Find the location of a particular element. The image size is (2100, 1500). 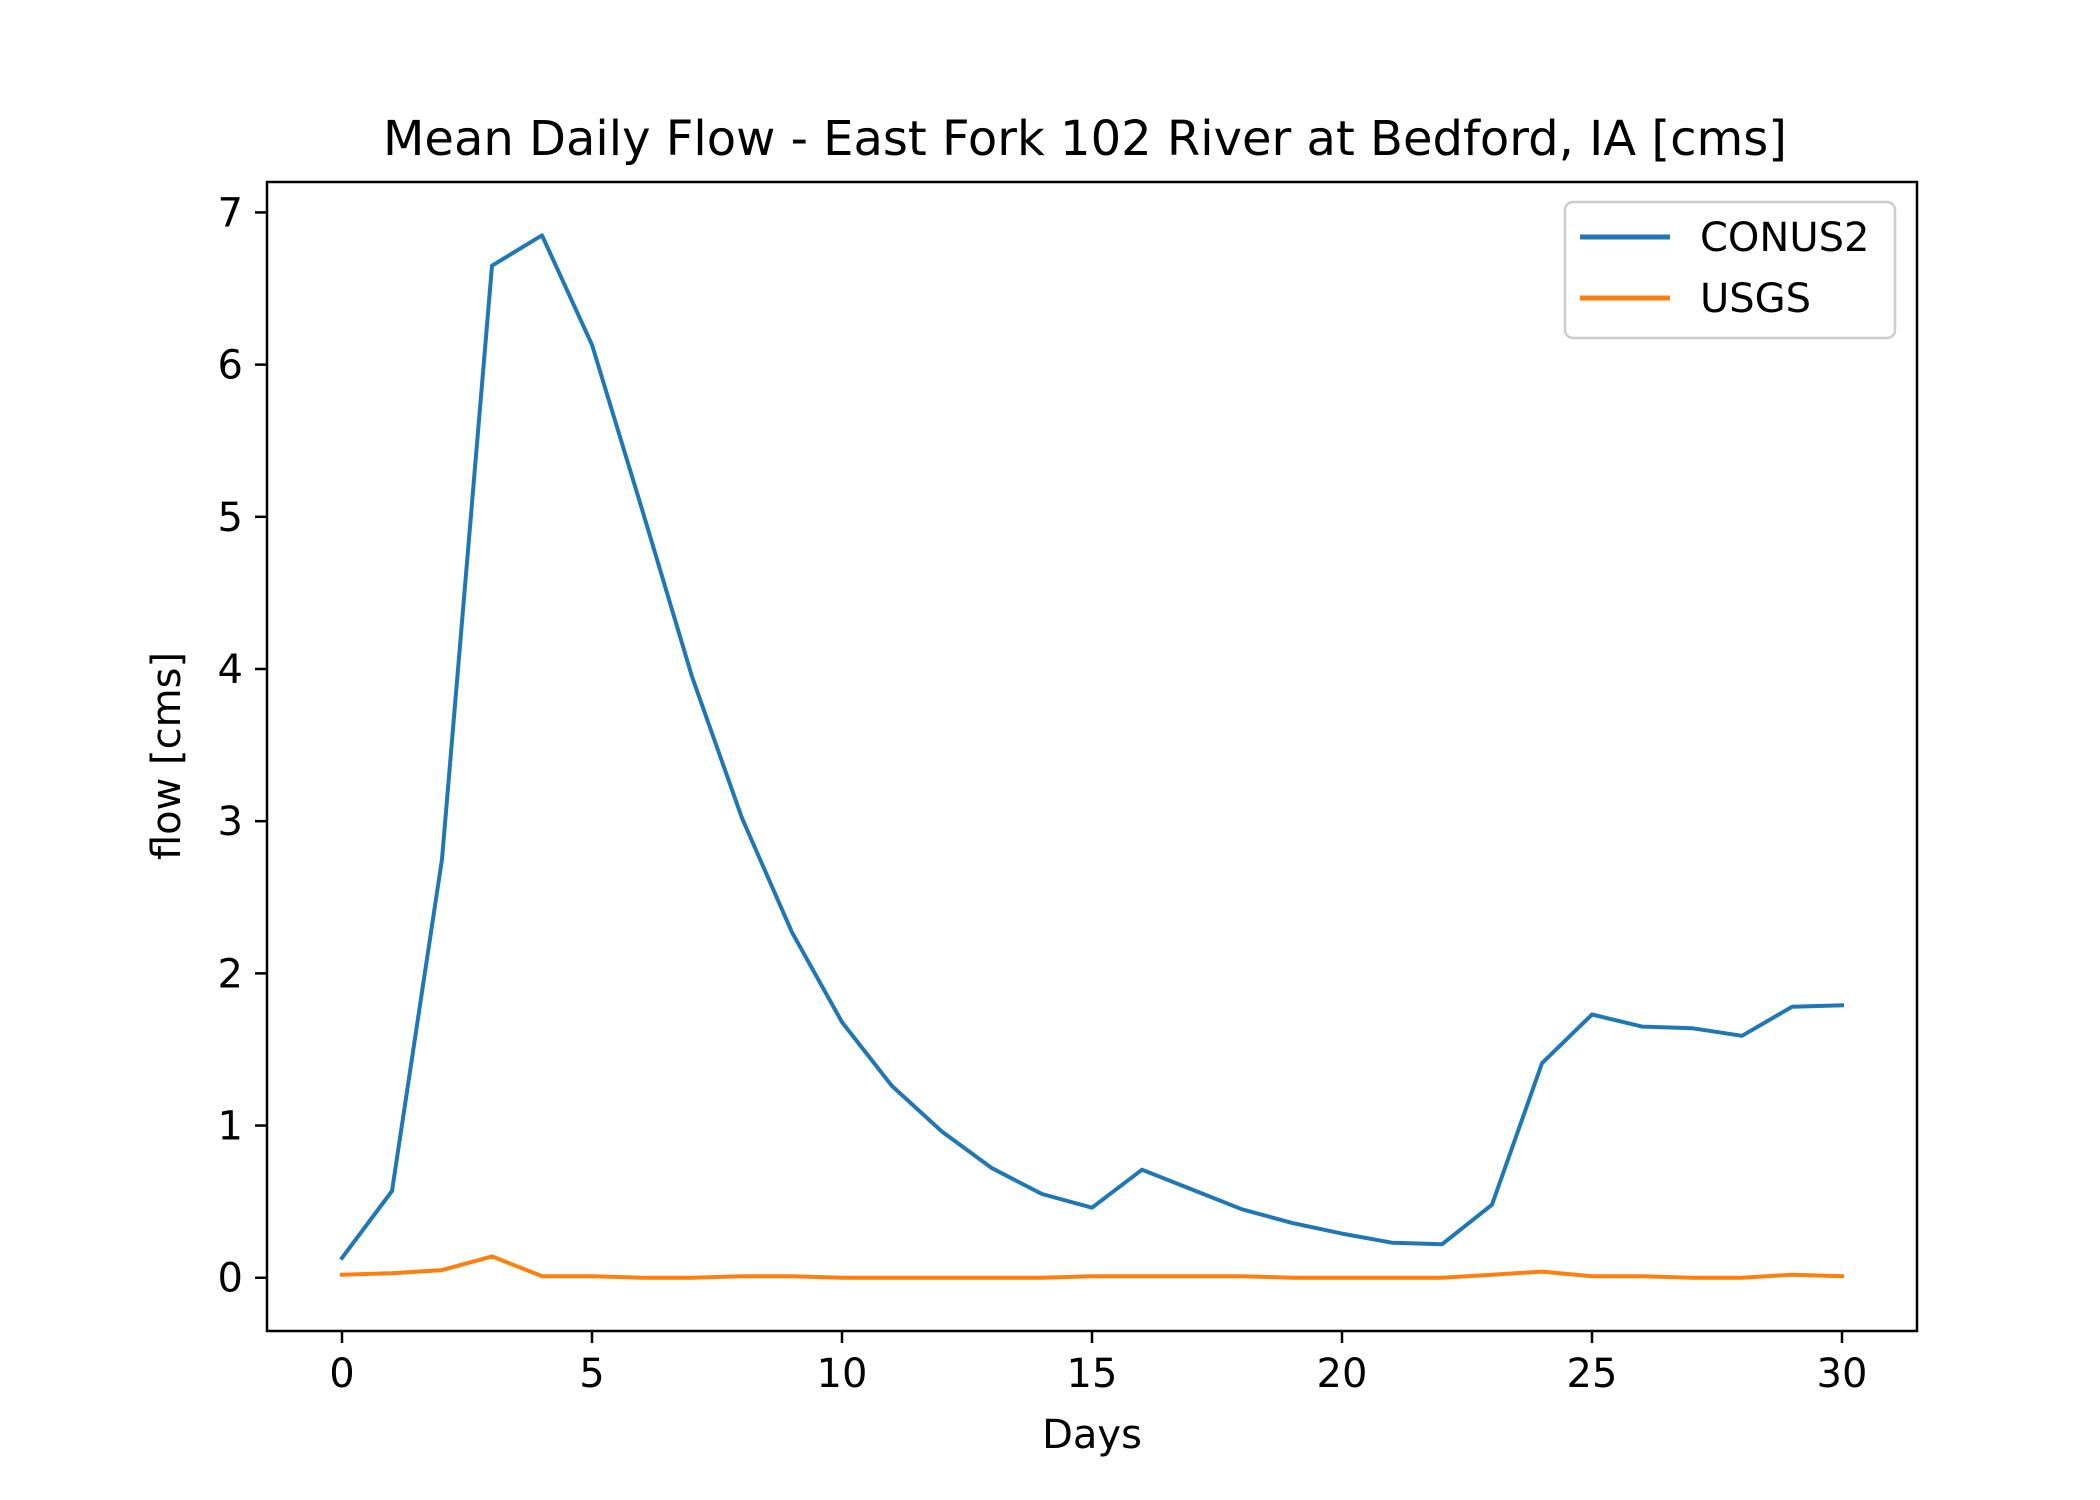

x-axis-title: Days is located at coordinates (1092, 1435).